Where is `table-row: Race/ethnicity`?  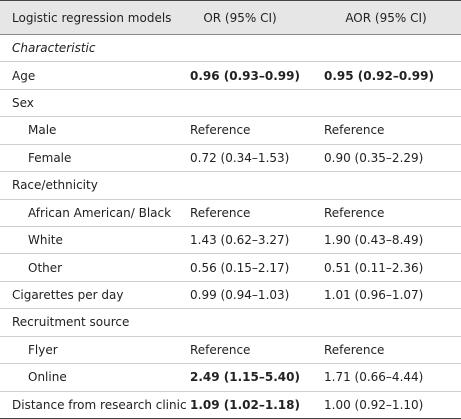
table-row: Race/ethnicity is located at coordinates (230, 186).